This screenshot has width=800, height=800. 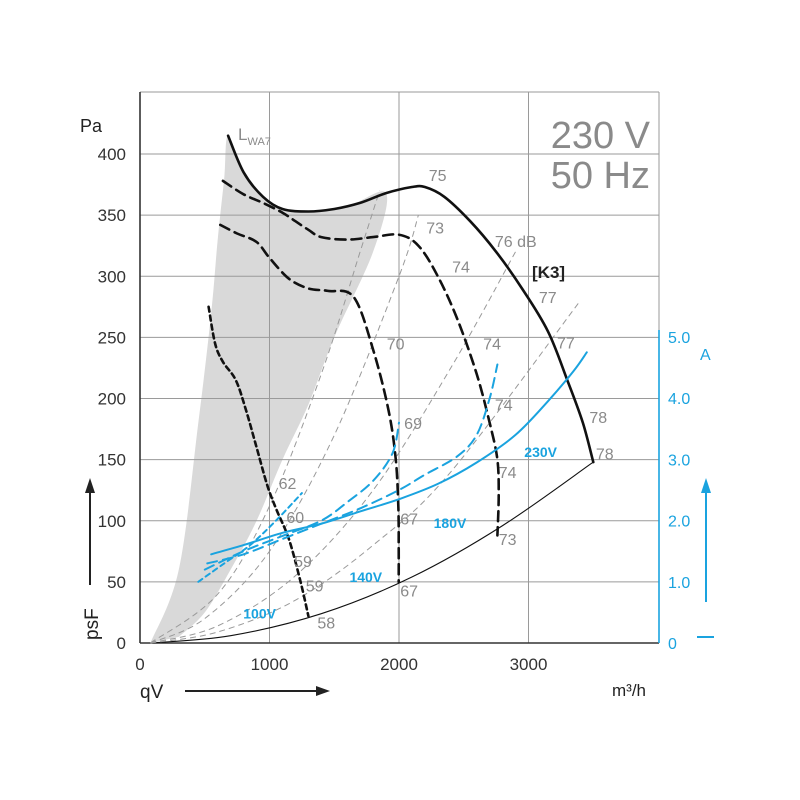 What do you see at coordinates (540, 452) in the screenshot?
I see `voltage-label: 230V` at bounding box center [540, 452].